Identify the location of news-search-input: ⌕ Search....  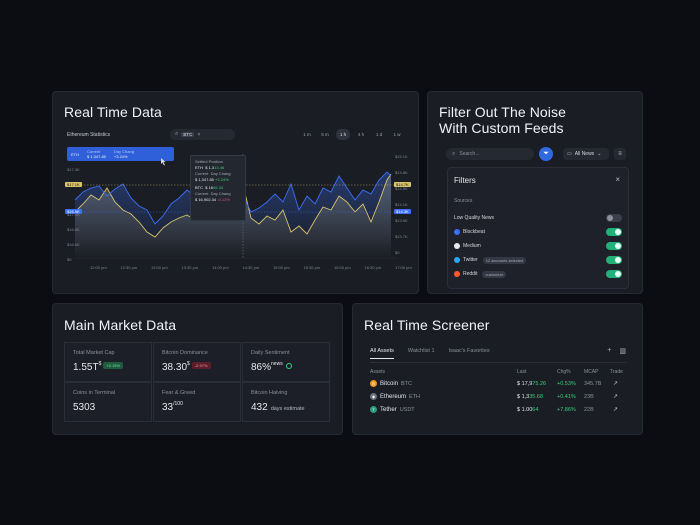
(490, 154).